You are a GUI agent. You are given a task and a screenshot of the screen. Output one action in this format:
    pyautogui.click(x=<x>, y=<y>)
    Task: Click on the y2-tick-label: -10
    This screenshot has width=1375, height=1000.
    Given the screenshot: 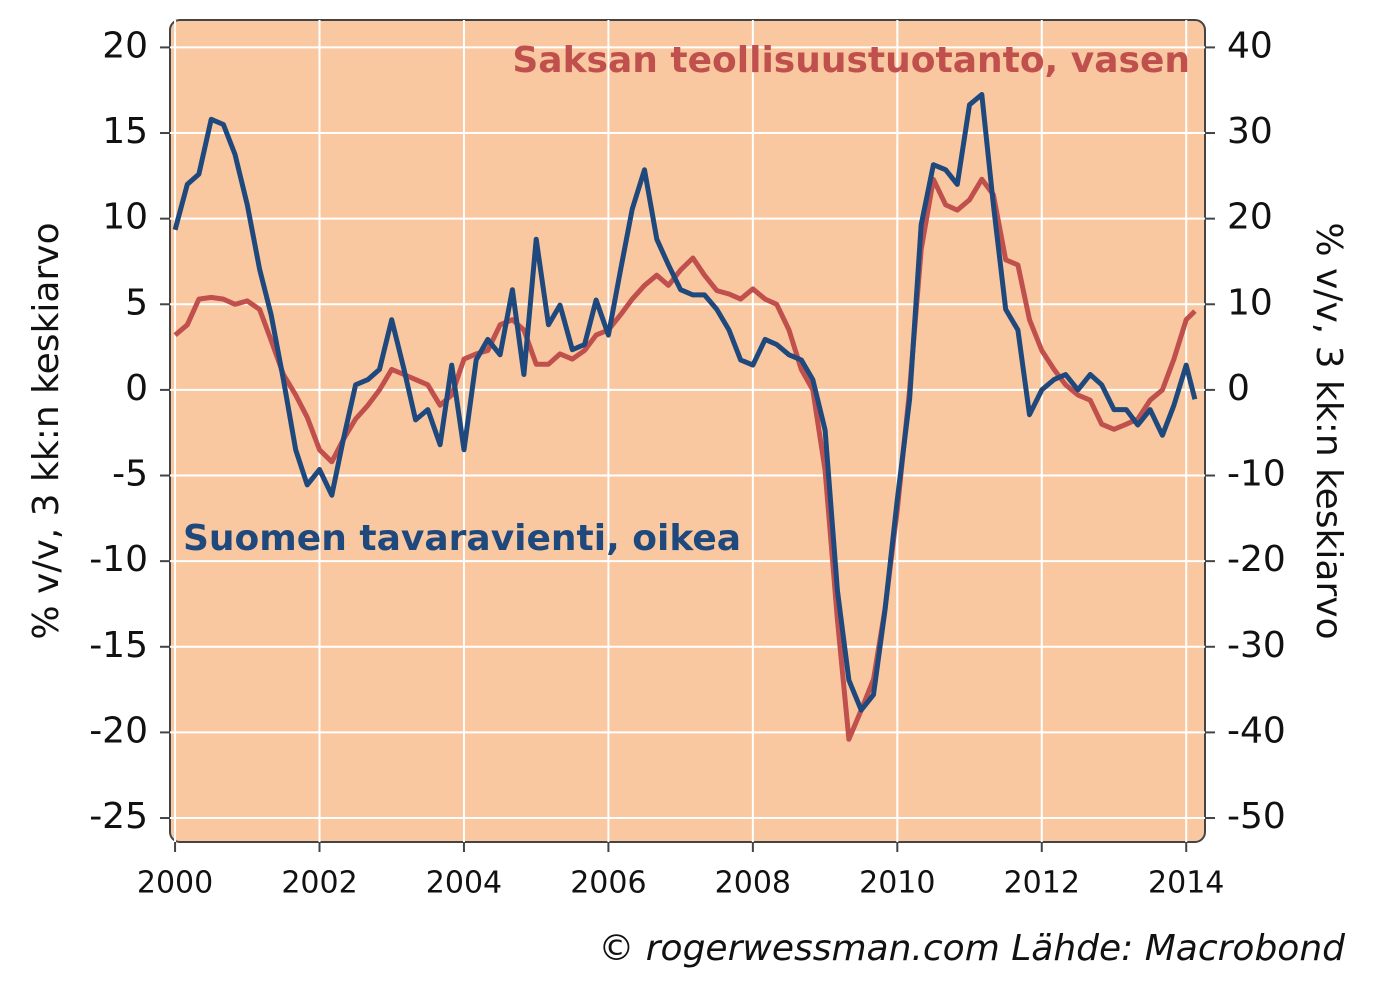 What is the action you would take?
    pyautogui.click(x=1256, y=474)
    